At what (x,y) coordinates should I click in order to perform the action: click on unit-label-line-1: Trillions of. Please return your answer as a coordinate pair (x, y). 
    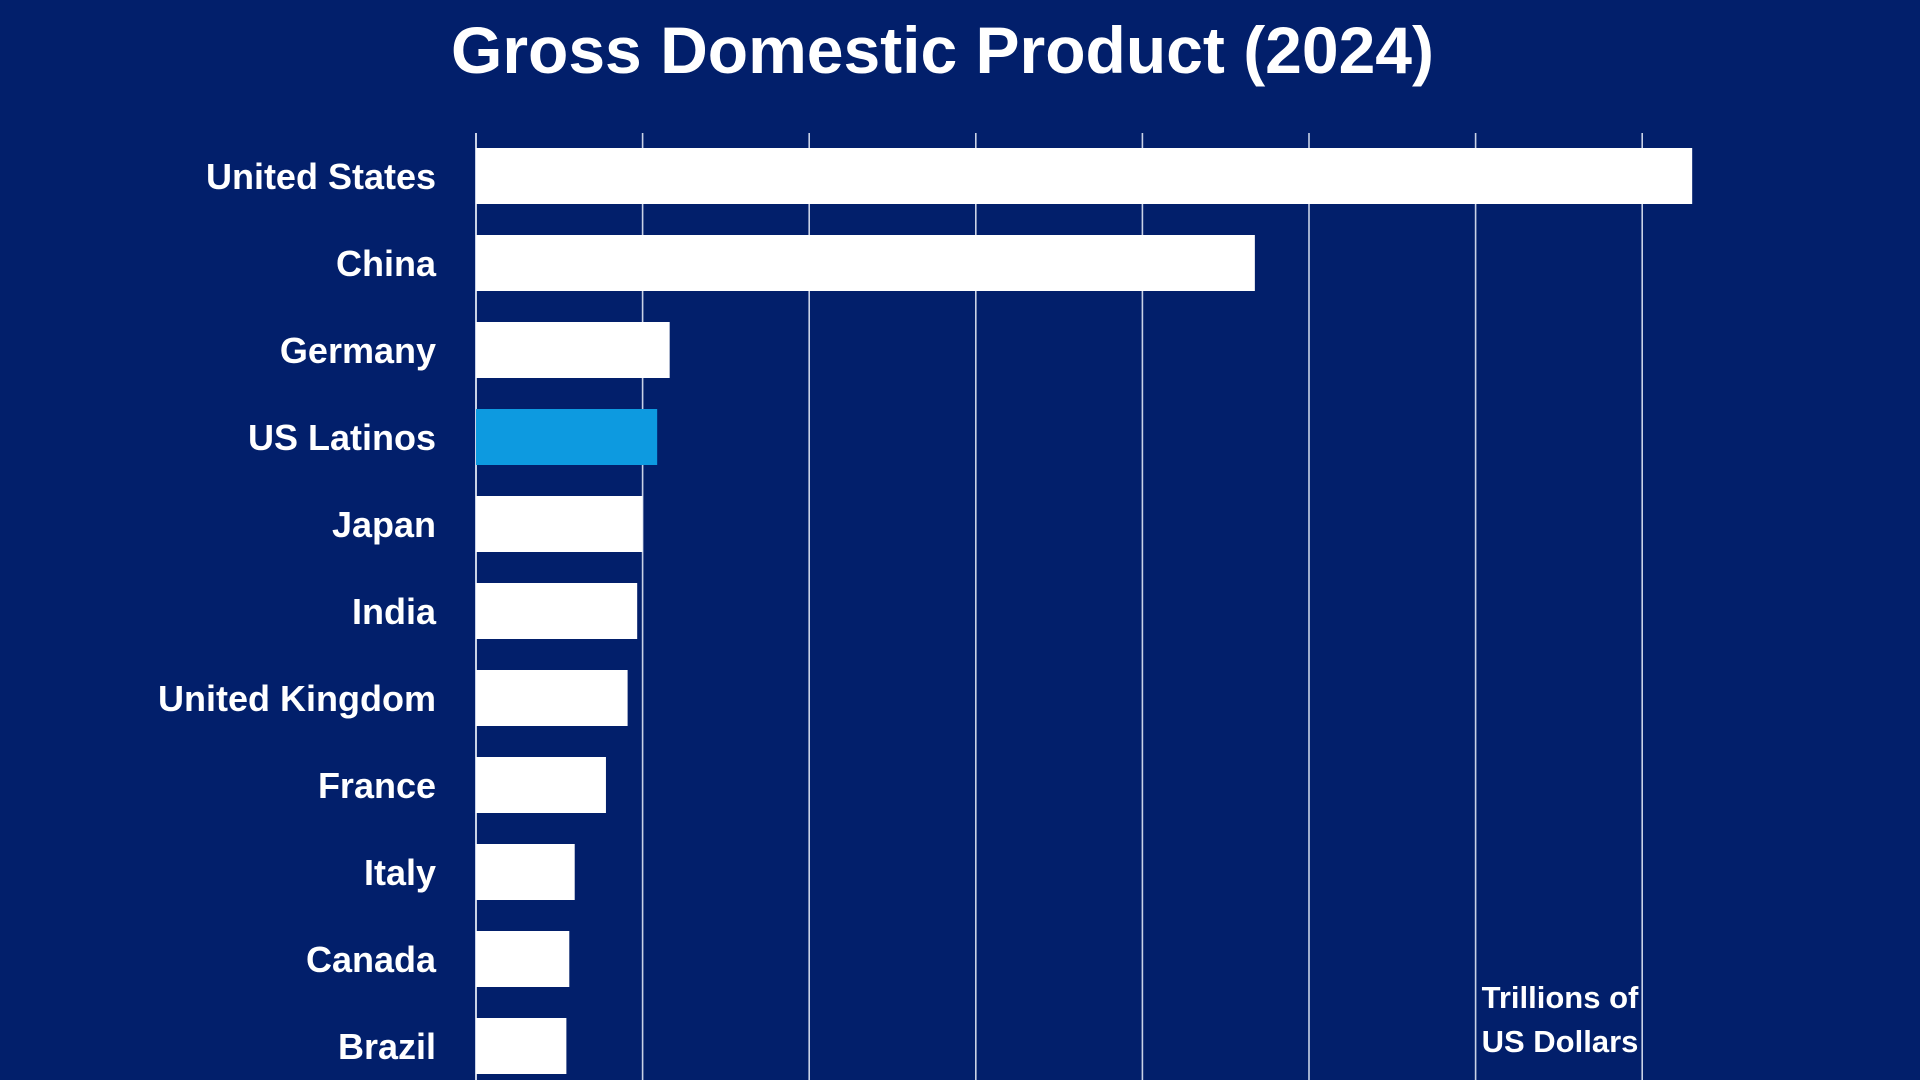
    Looking at the image, I should click on (1560, 997).